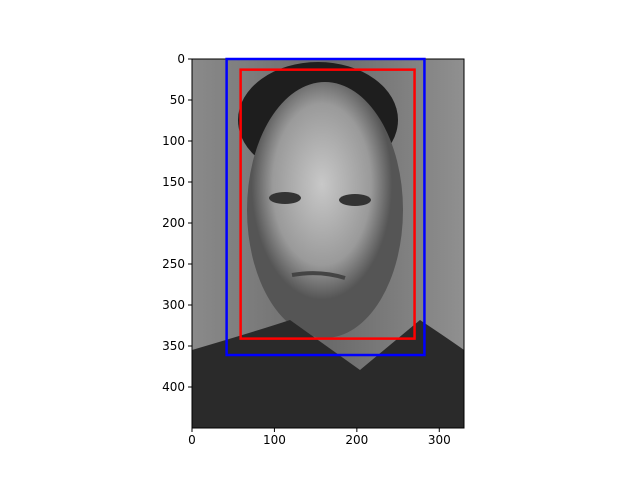  I want to click on y-tick-label: 400, so click(173, 387).